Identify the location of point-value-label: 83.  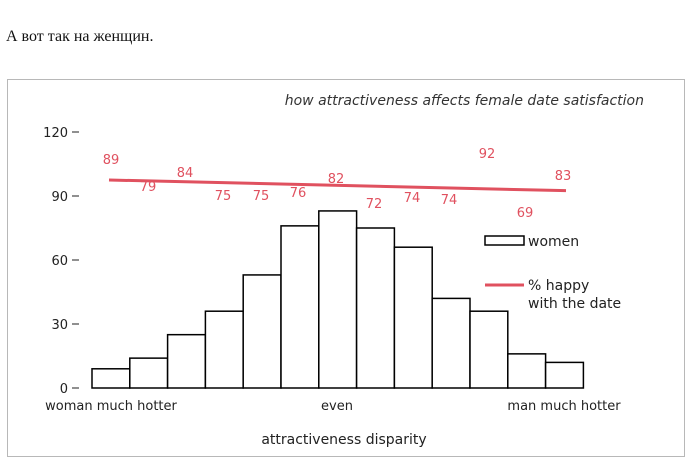
(563, 176).